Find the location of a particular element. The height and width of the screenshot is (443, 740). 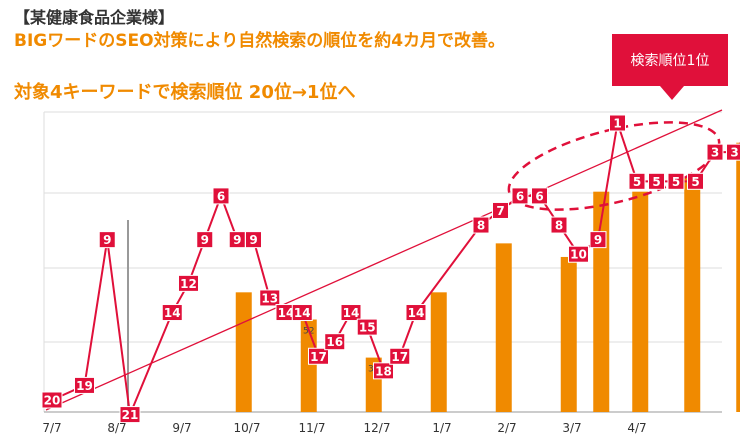

rank-label-0: 20 is located at coordinates (52, 401).